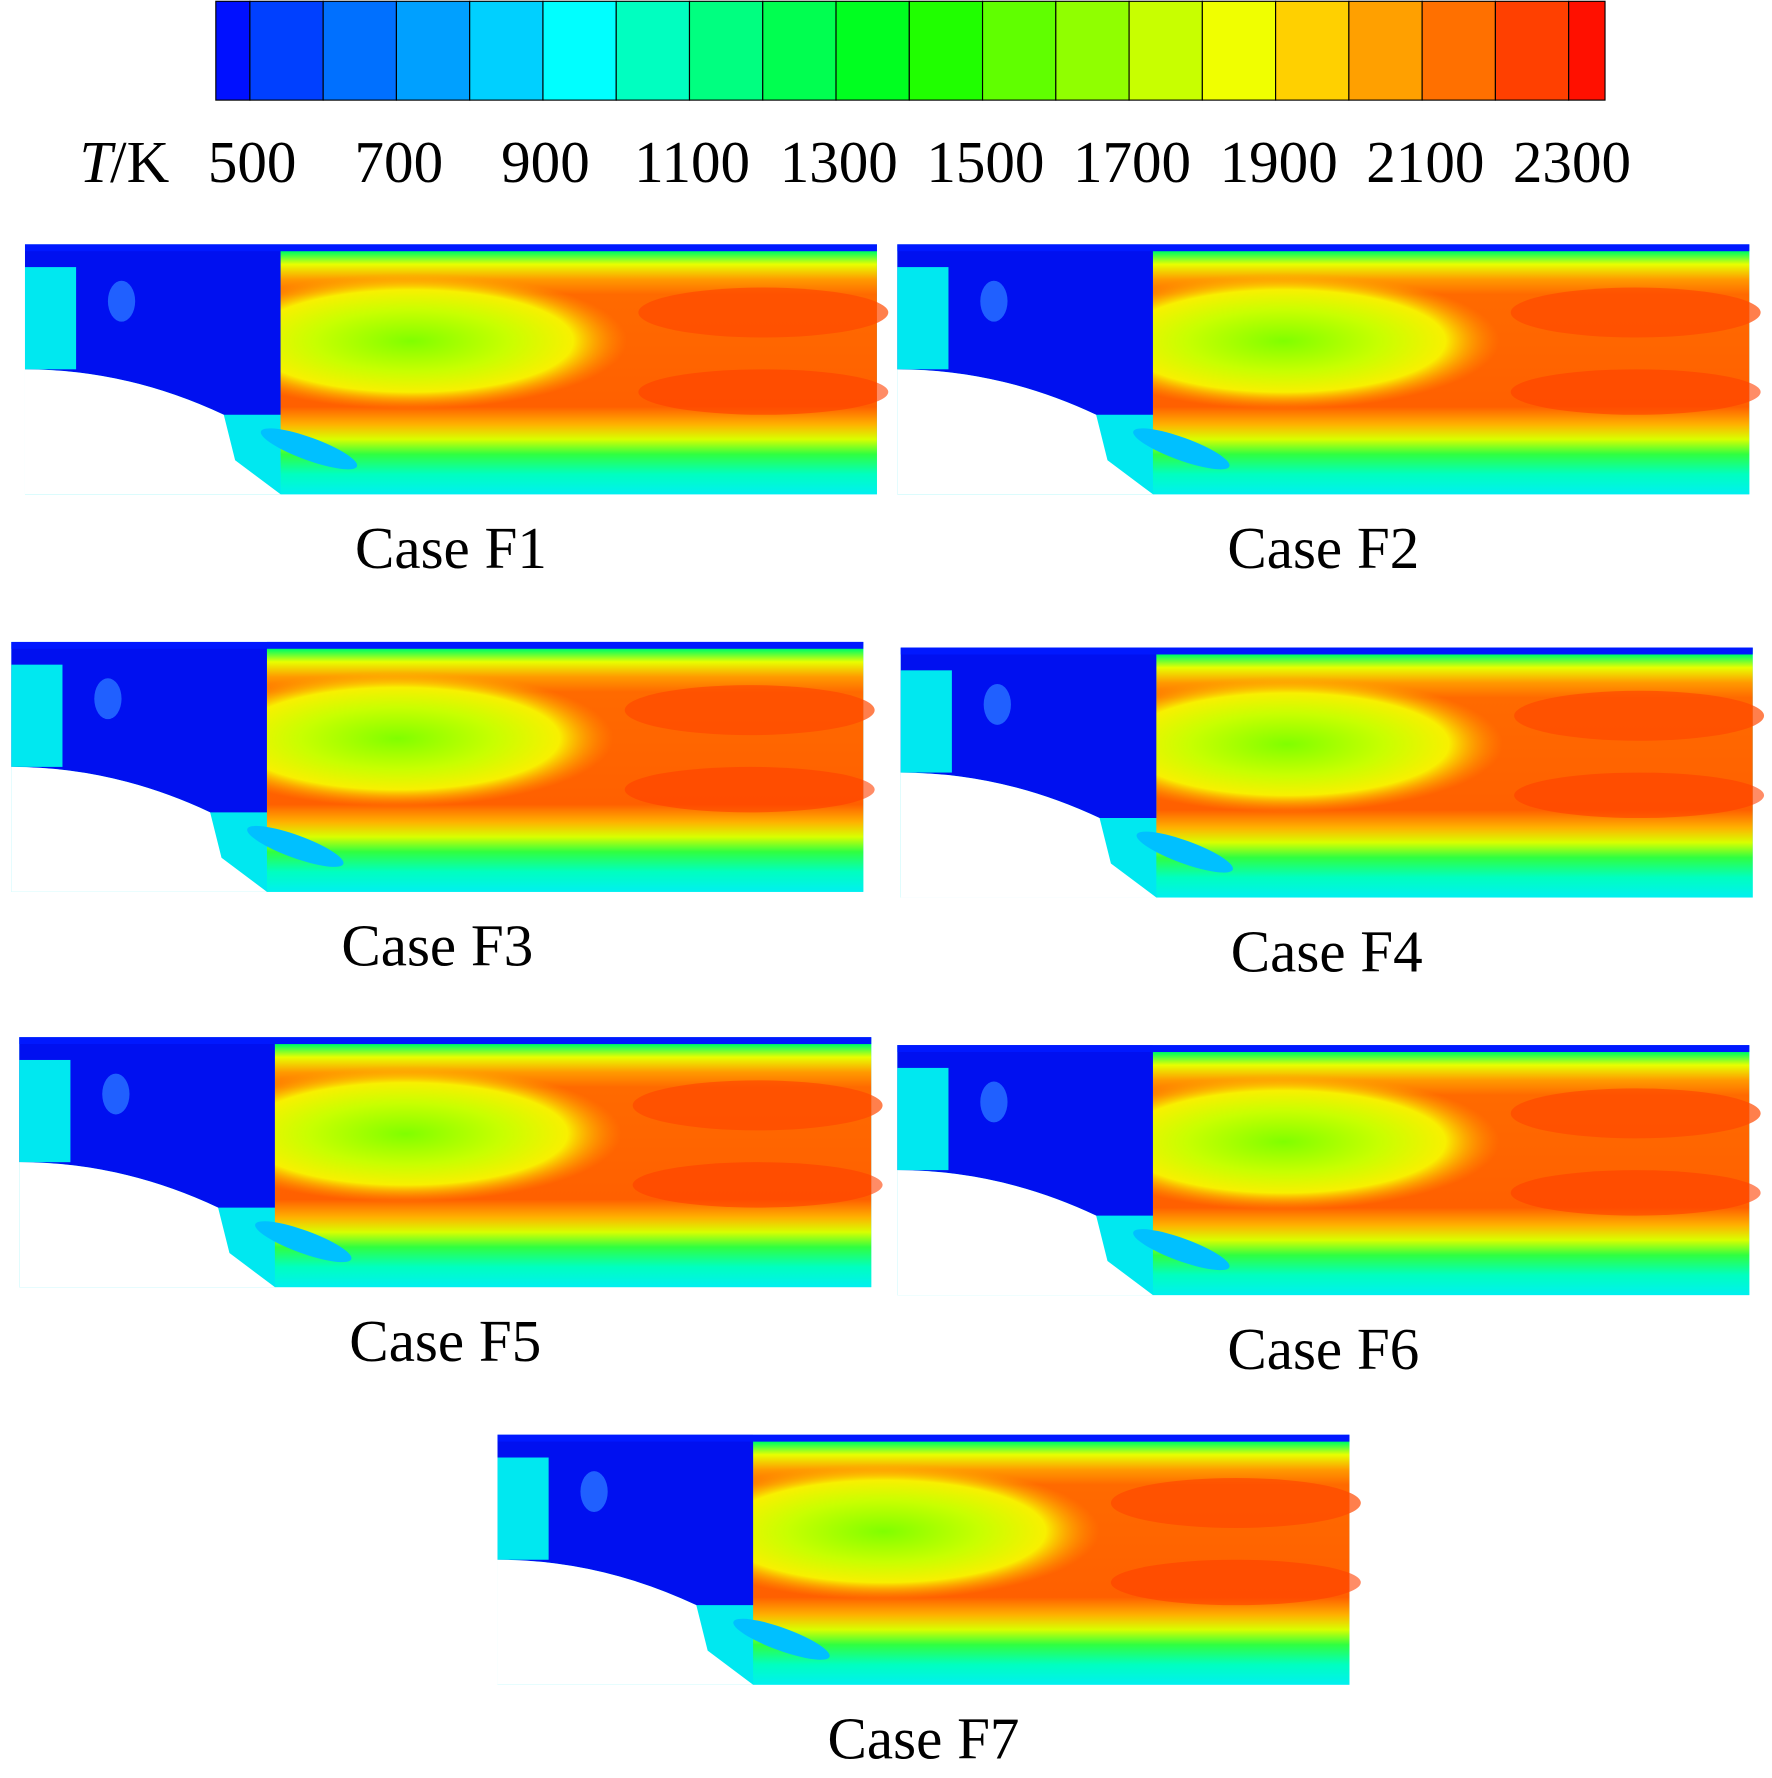 The width and height of the screenshot is (1772, 1778). I want to click on panel-caption: Case F6, so click(1323, 1349).